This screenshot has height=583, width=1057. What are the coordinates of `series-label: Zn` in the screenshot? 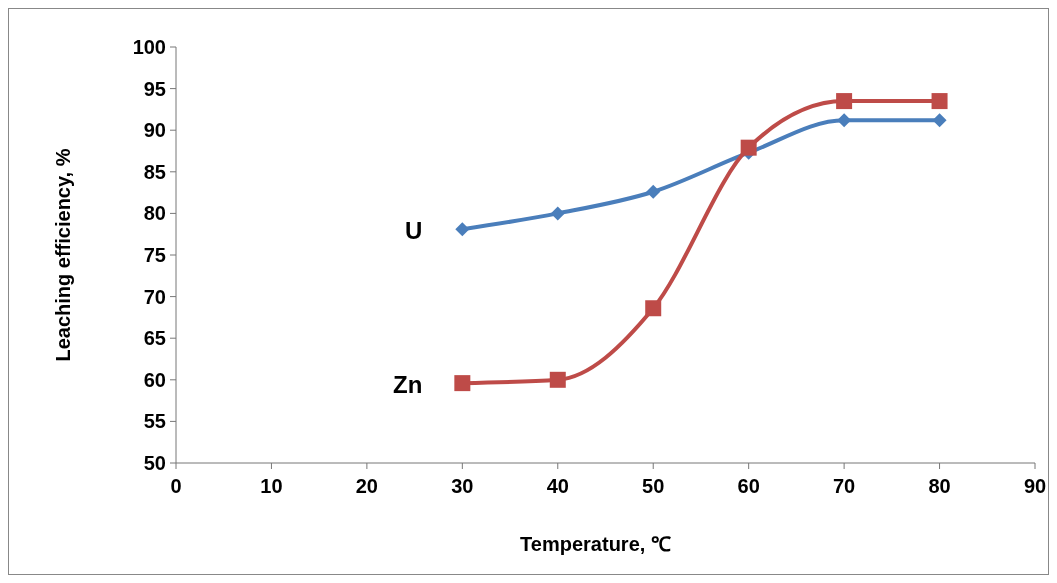 It's located at (408, 385).